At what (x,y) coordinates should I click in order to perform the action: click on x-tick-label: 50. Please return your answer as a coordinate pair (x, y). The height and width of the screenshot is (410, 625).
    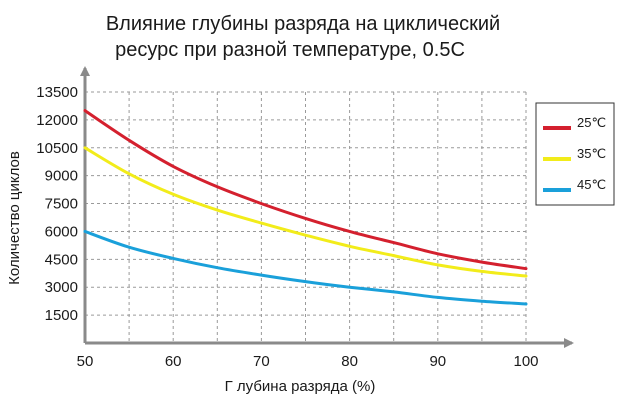
    Looking at the image, I should click on (85, 361).